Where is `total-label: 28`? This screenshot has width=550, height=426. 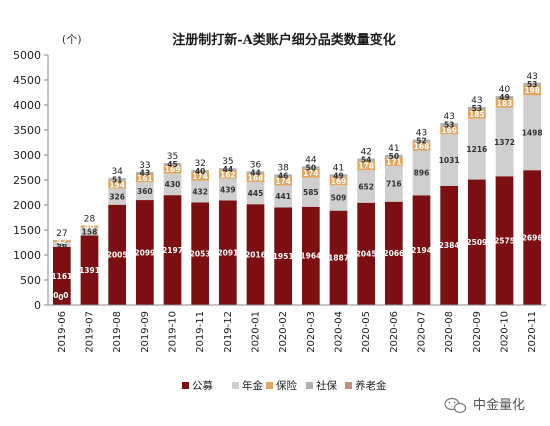 total-label: 28 is located at coordinates (90, 220).